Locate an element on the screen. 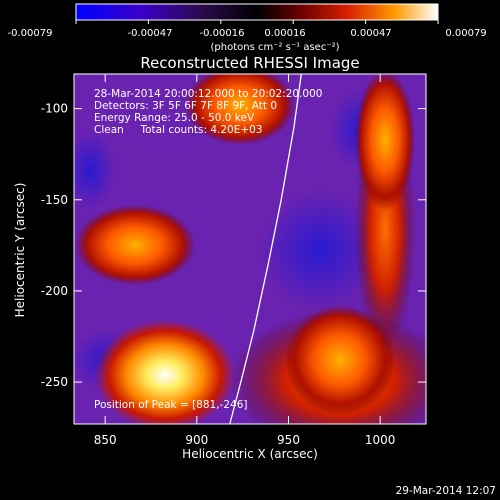 This screenshot has height=500, width=500. y-axis-label: Heliocentric Y (arcsec) is located at coordinates (20, 250).